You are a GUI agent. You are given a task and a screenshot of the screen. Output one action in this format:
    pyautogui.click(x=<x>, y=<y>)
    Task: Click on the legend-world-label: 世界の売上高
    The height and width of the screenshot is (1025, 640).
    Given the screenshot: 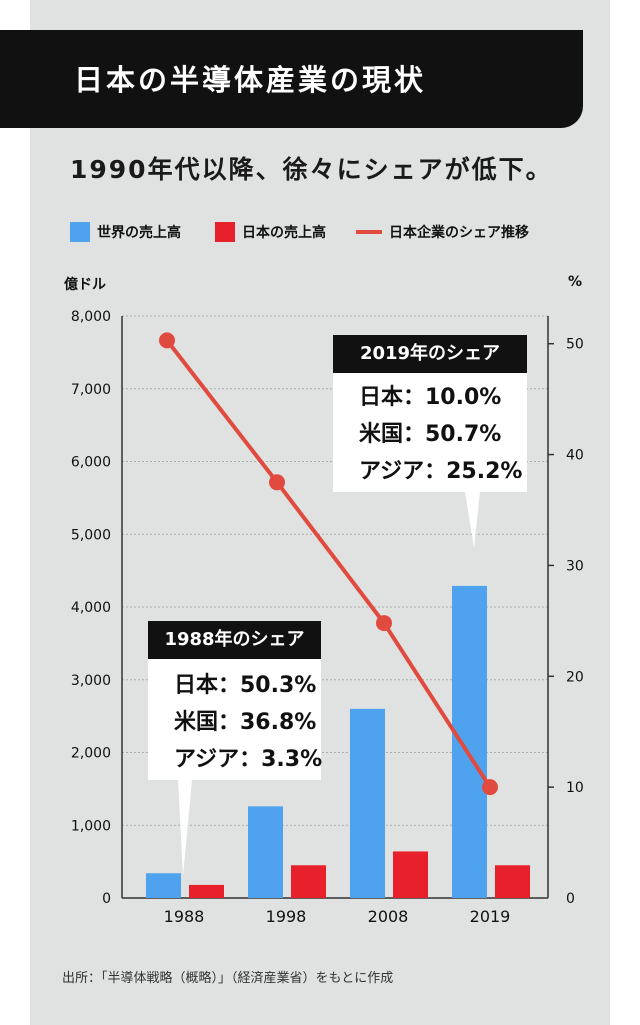 What is the action you would take?
    pyautogui.click(x=139, y=233)
    